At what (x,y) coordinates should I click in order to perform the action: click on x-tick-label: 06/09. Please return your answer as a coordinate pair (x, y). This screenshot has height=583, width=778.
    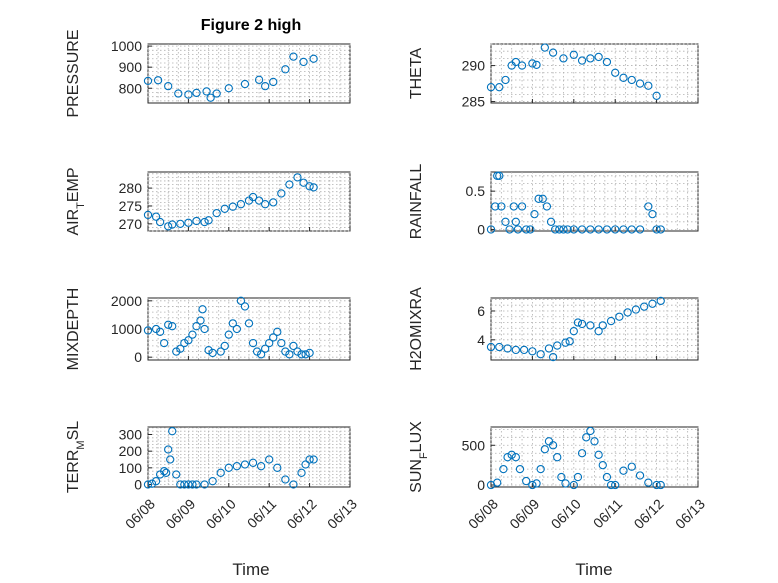
    Looking at the image, I should click on (524, 514).